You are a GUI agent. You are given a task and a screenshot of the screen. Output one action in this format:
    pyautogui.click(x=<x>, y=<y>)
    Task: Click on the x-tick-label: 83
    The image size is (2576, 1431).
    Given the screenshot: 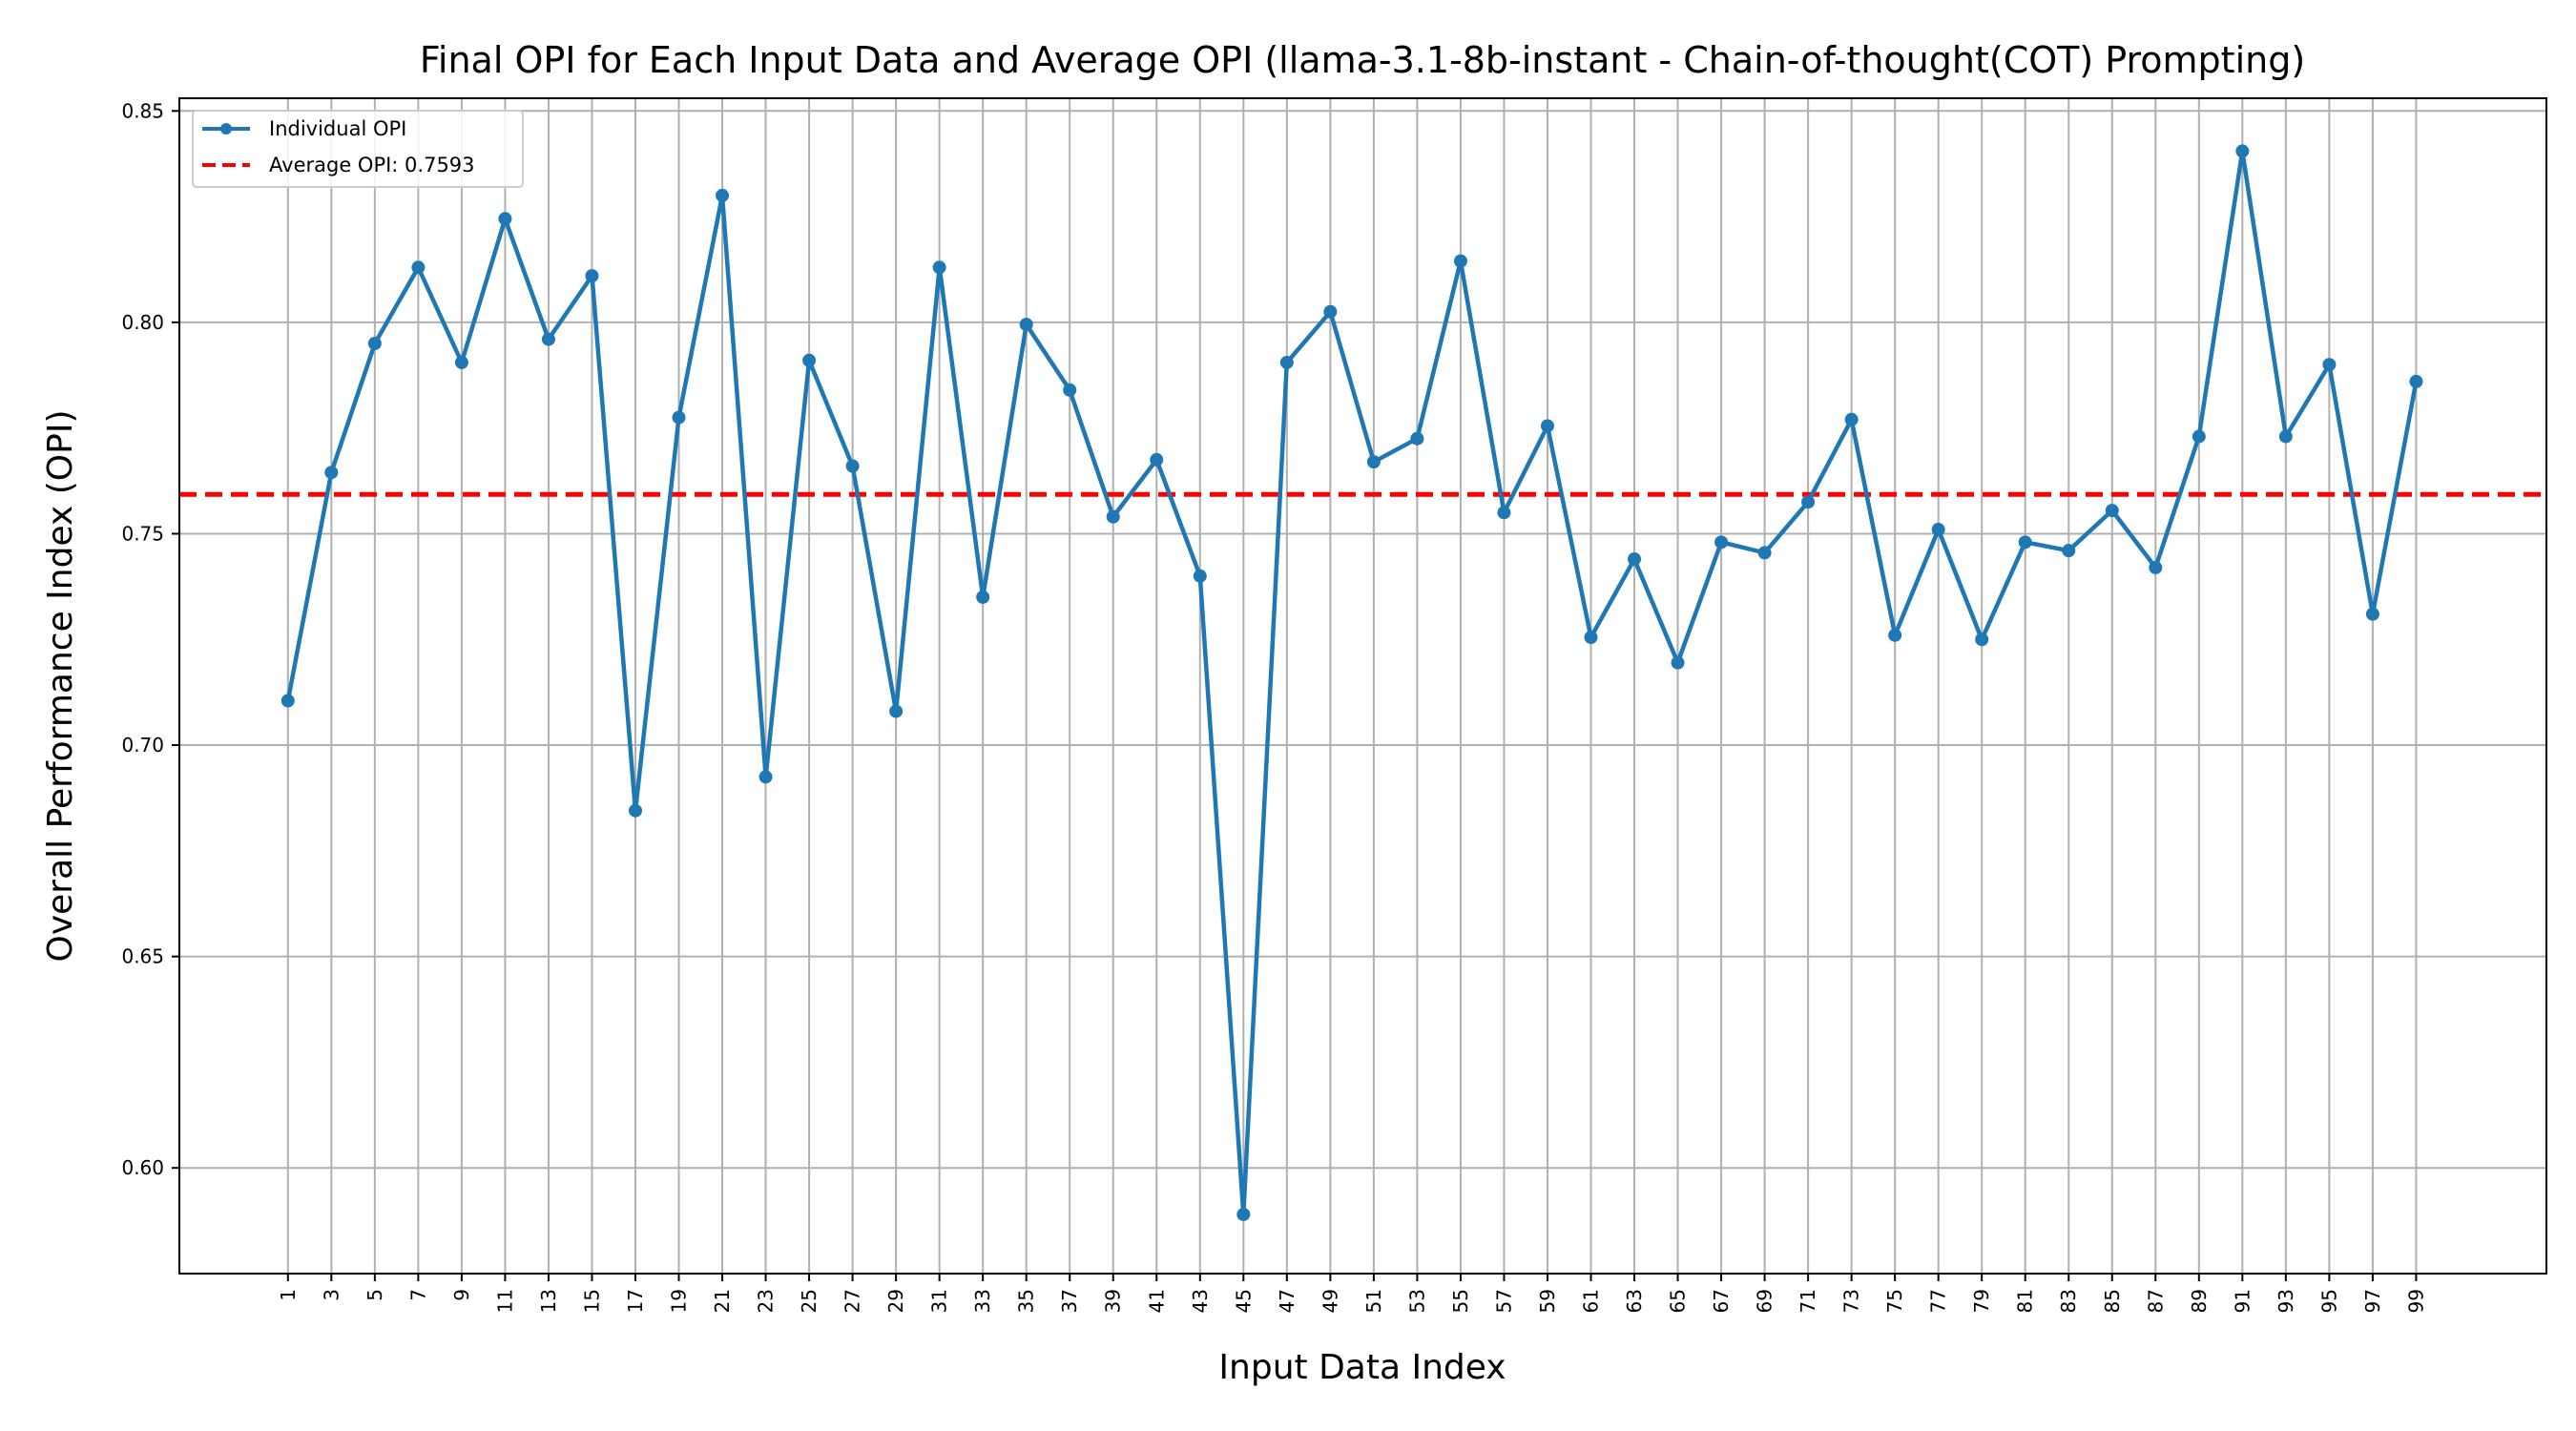 What is the action you would take?
    pyautogui.click(x=2068, y=1301)
    